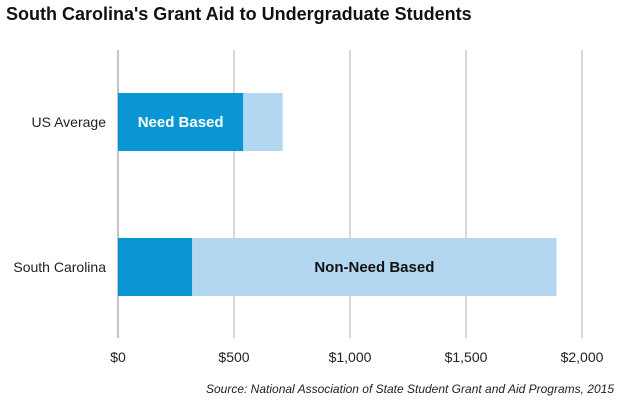  I want to click on bar-south-carolina-need-based, so click(155, 267).